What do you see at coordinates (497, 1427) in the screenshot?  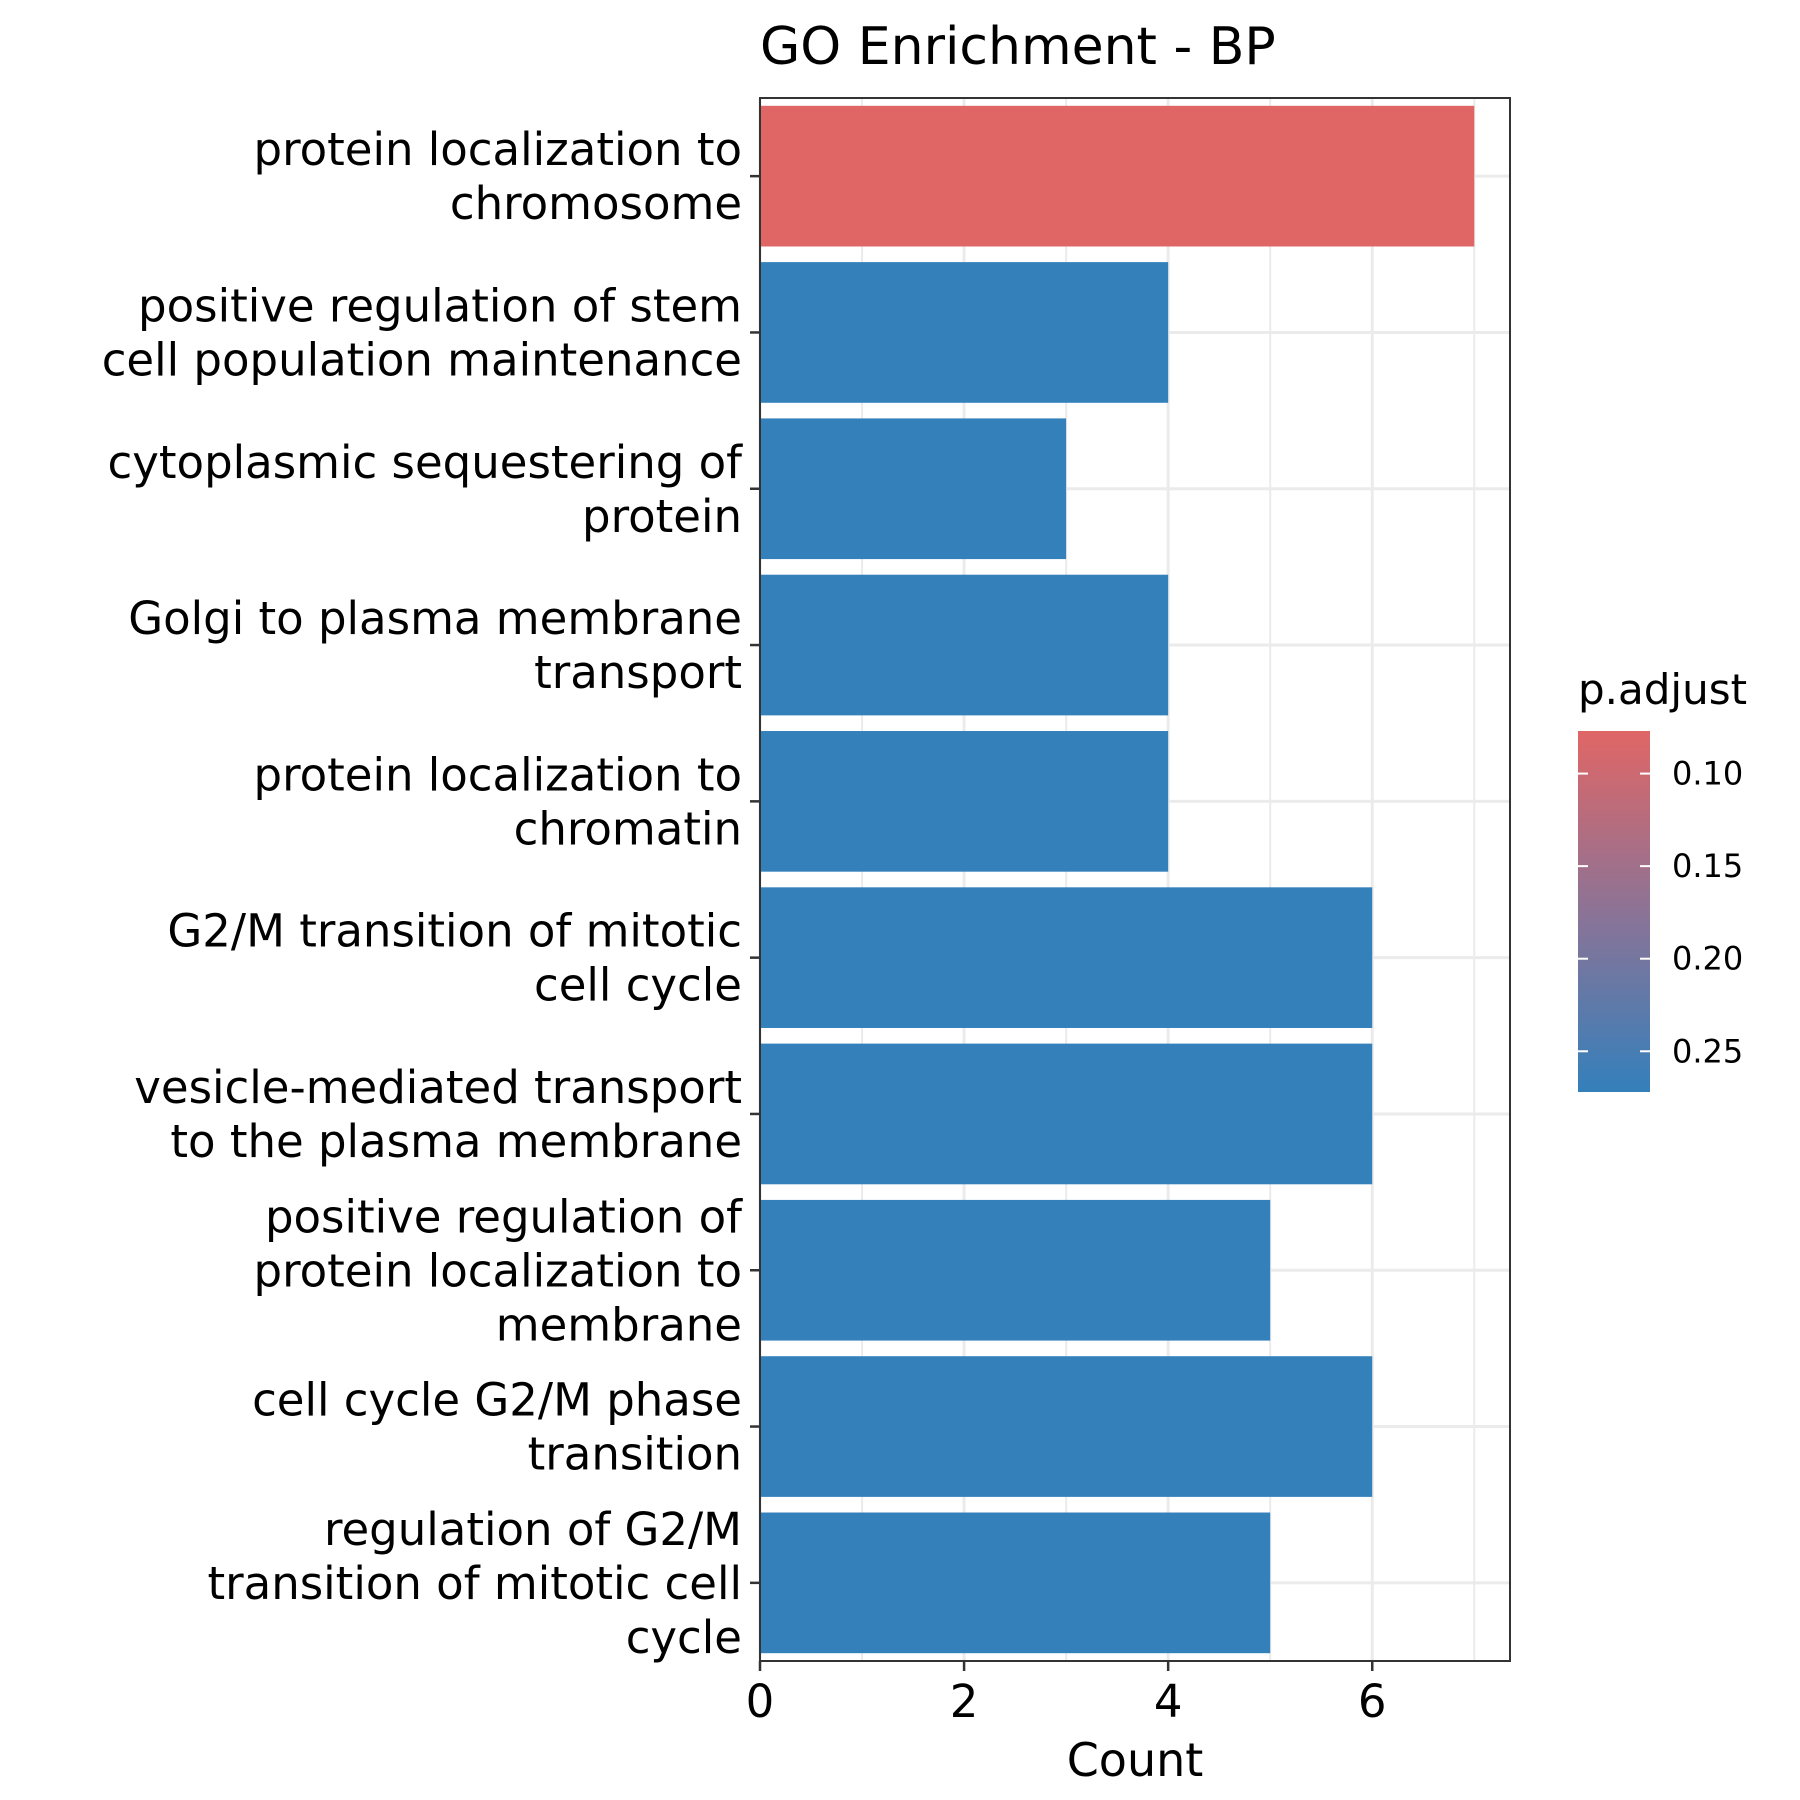 I see `y-tick-label: cell cycle G2/M phase transition` at bounding box center [497, 1427].